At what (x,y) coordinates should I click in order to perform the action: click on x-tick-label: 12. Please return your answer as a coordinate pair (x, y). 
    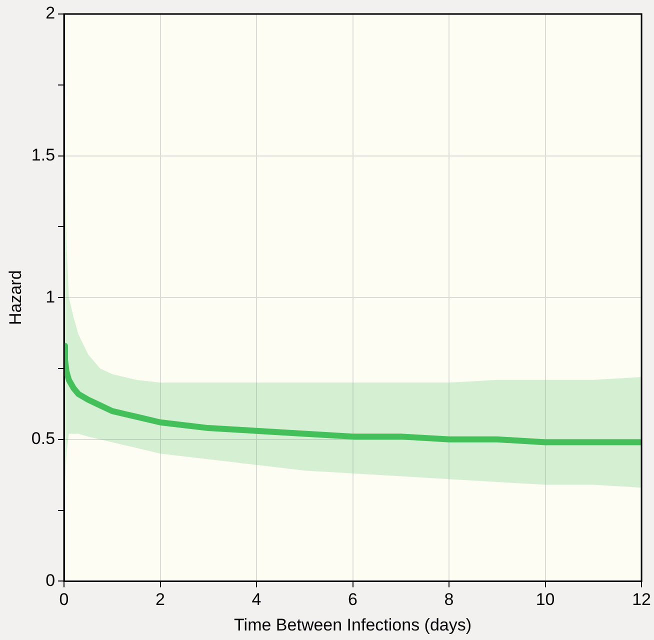
    Looking at the image, I should click on (642, 600).